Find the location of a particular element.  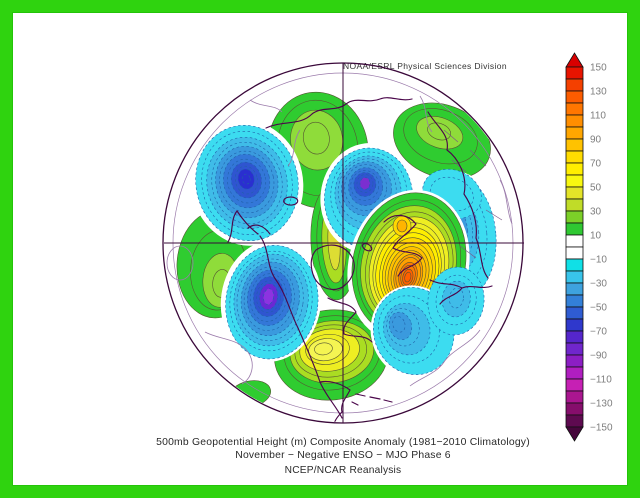

colorbar-tick-label: 10 is located at coordinates (596, 236).